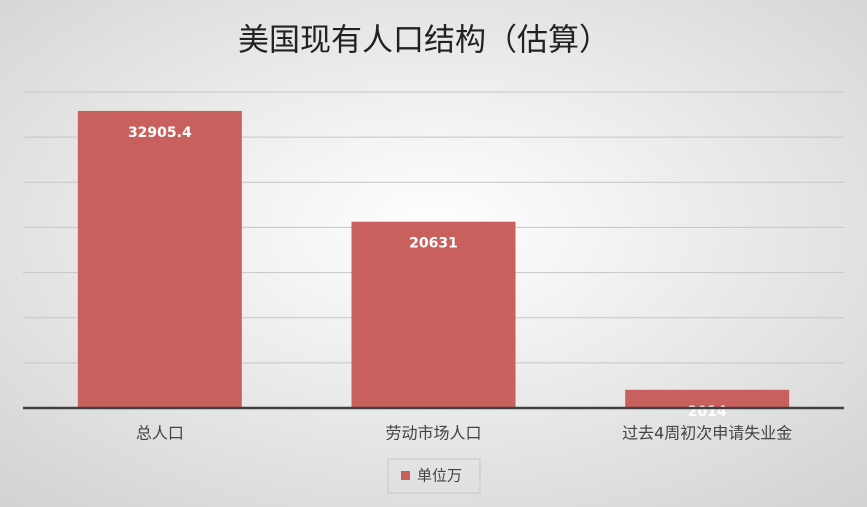 The image size is (867, 507). I want to click on value-label: 20631, so click(433, 244).